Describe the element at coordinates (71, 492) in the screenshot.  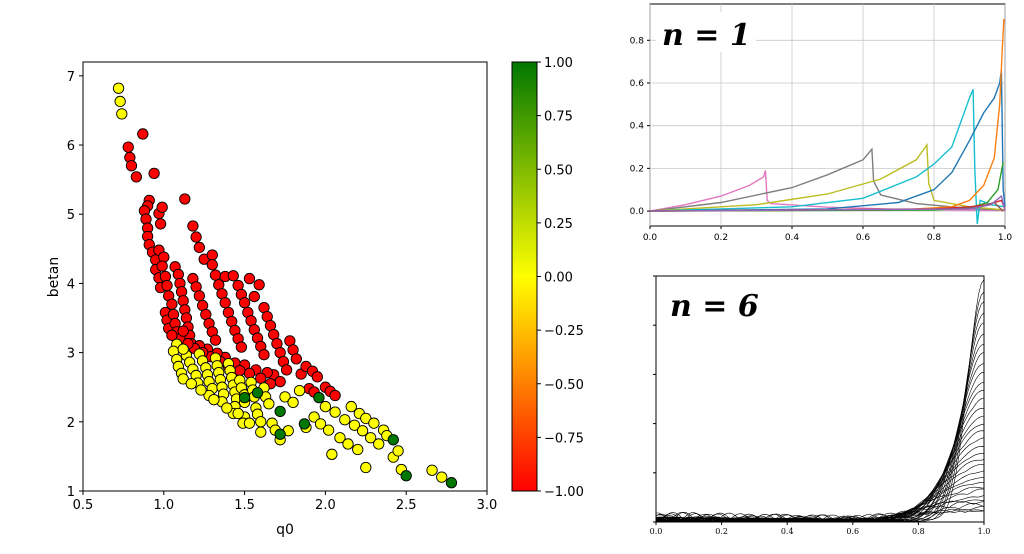
I see `scatter-y-tick-label: 1` at that location.